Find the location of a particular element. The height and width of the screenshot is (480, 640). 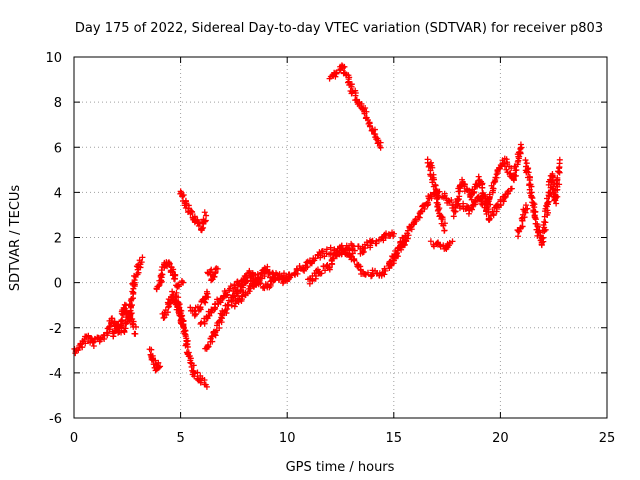

x-tick-label: 20 is located at coordinates (500, 438).